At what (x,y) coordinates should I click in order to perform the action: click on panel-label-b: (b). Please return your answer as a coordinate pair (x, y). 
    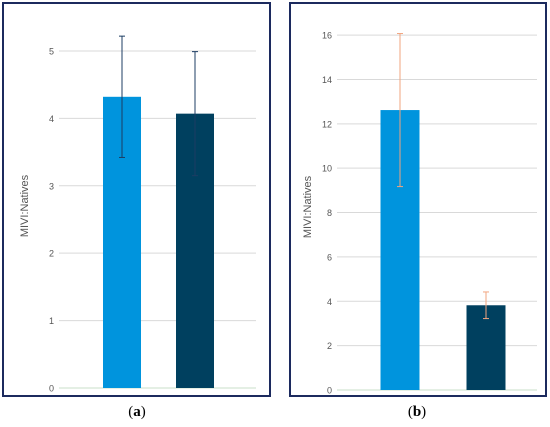
    Looking at the image, I should click on (417, 412).